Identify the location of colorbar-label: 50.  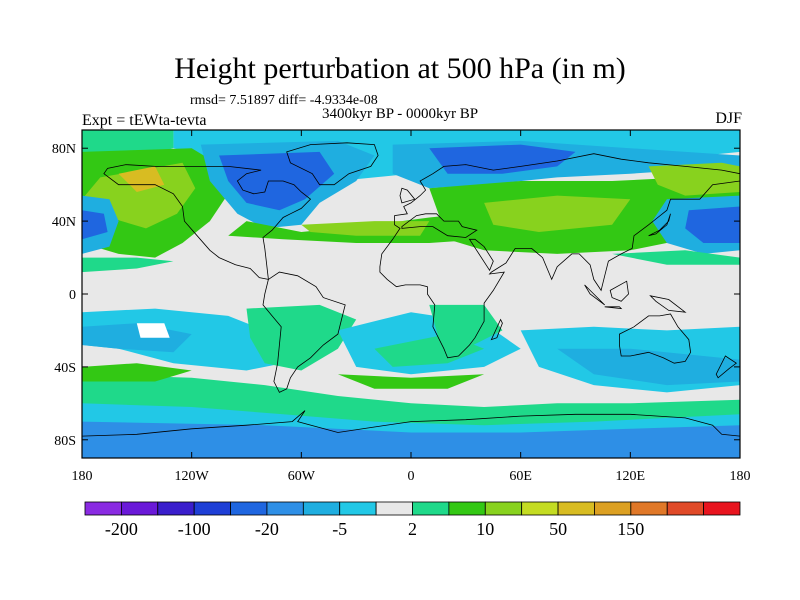
(558, 529).